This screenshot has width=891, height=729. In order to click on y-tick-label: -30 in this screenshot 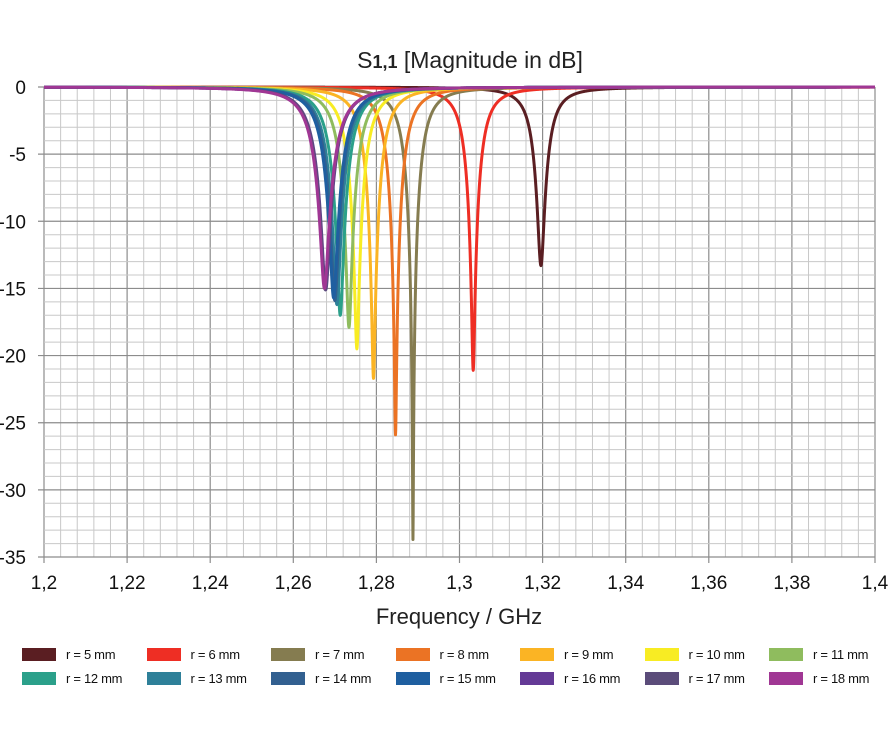, I will do `click(13, 491)`.